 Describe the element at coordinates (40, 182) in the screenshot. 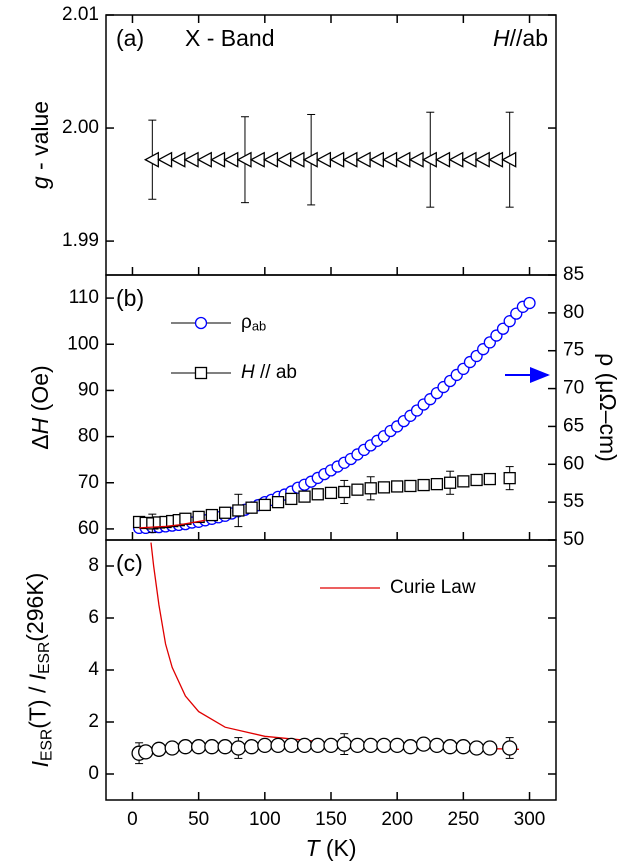

I see `text-part: g` at that location.